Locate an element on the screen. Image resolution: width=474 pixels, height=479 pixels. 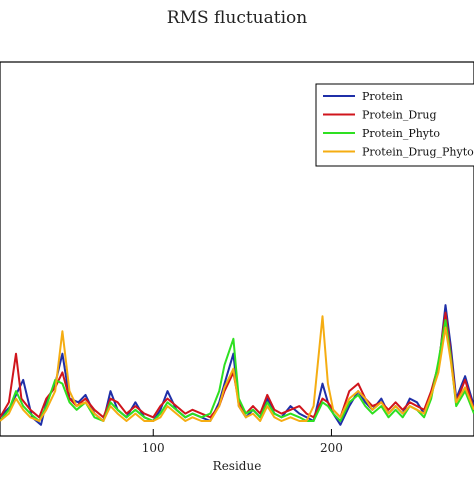
legend-entry-label: Protein_Phyto is located at coordinates (401, 133).